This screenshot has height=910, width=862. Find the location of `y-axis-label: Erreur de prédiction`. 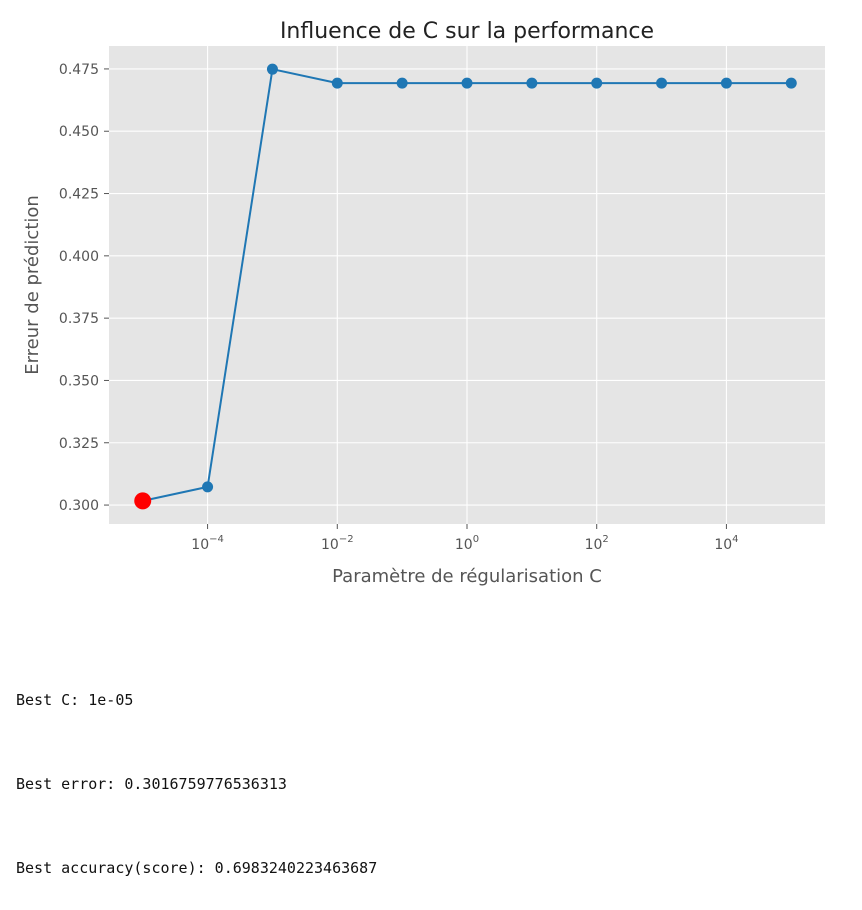

y-axis-label: Erreur de prédiction is located at coordinates (32, 285).